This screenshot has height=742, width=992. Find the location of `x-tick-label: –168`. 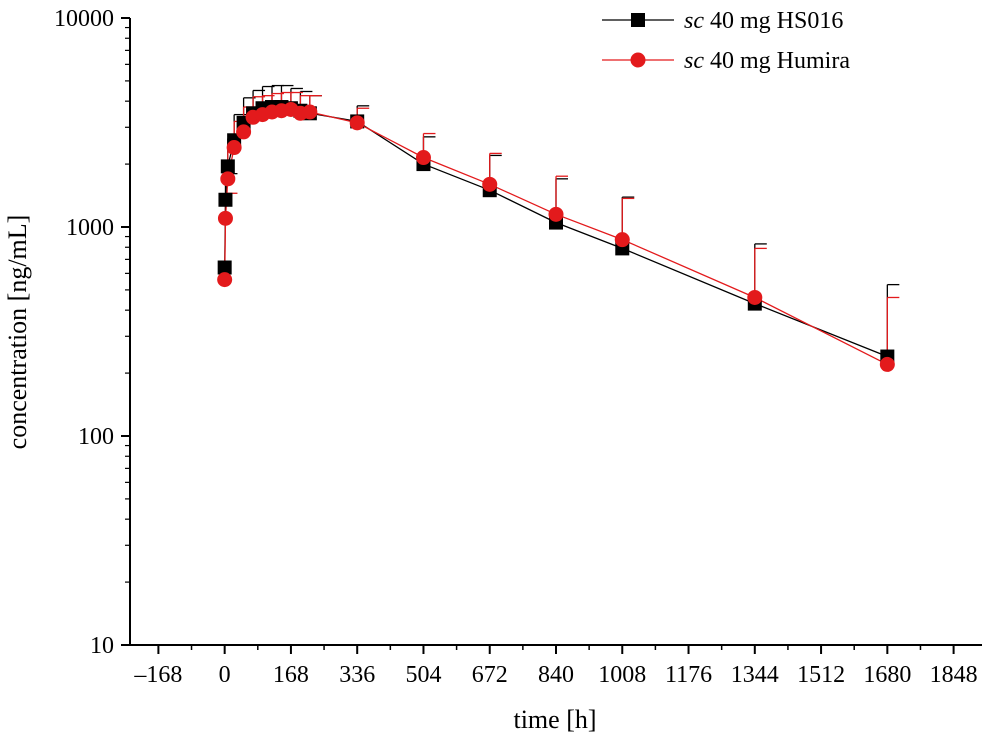

x-tick-label: –168 is located at coordinates (157, 675).